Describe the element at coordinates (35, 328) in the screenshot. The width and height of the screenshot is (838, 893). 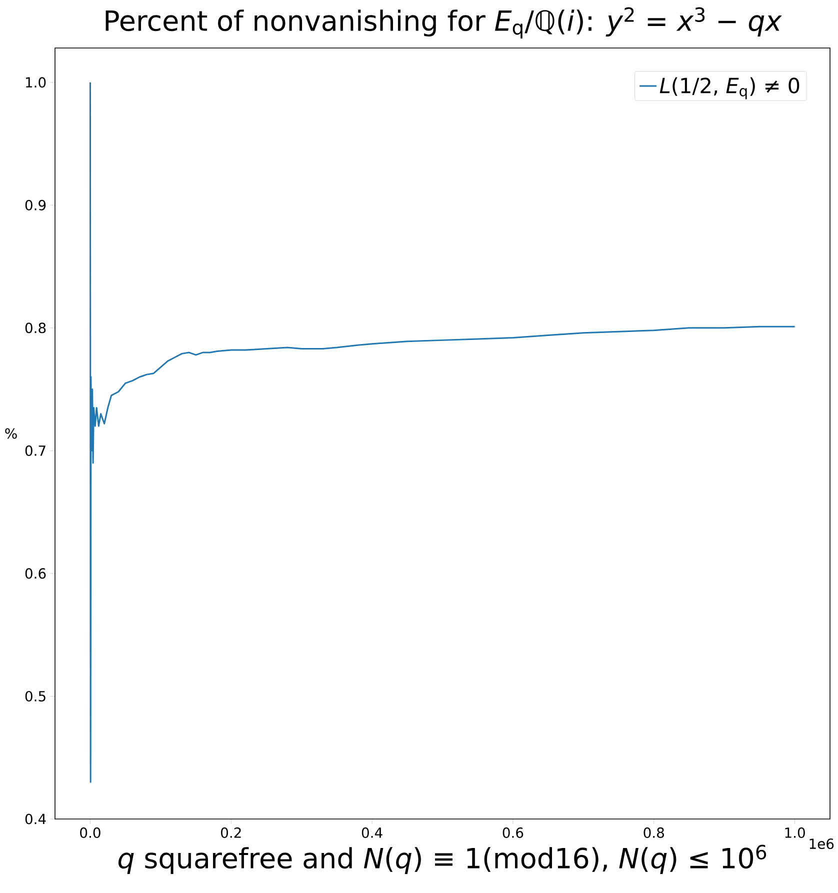
I see `y-tick-label: 0.8` at that location.